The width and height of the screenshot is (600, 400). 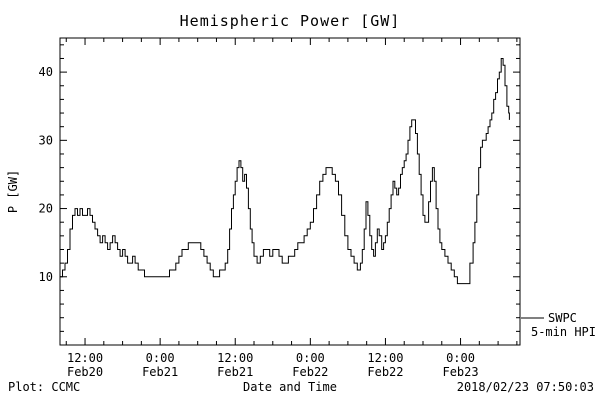 What do you see at coordinates (44, 387) in the screenshot?
I see `plot-credit: Plot: CCMC` at bounding box center [44, 387].